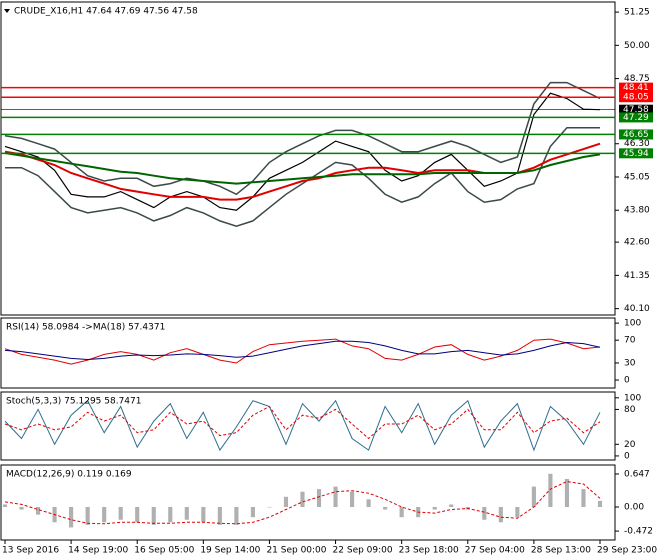  Describe the element at coordinates (561, 551) in the screenshot. I see `x-tick-label: 28 Sep 13:00` at that location.